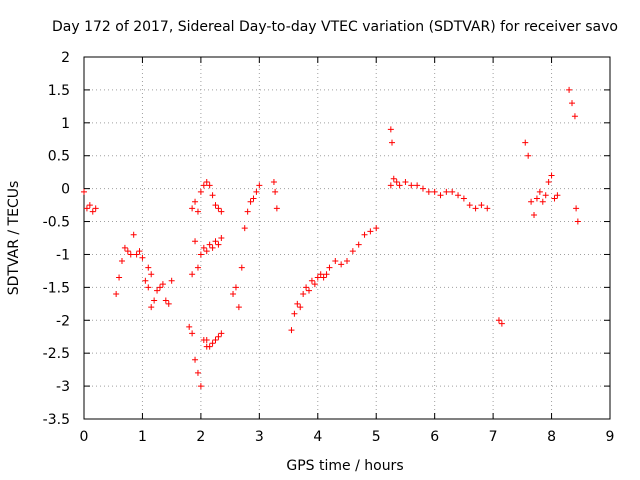  Describe the element at coordinates (551, 437) in the screenshot. I see `x-tick-label: 8` at that location.